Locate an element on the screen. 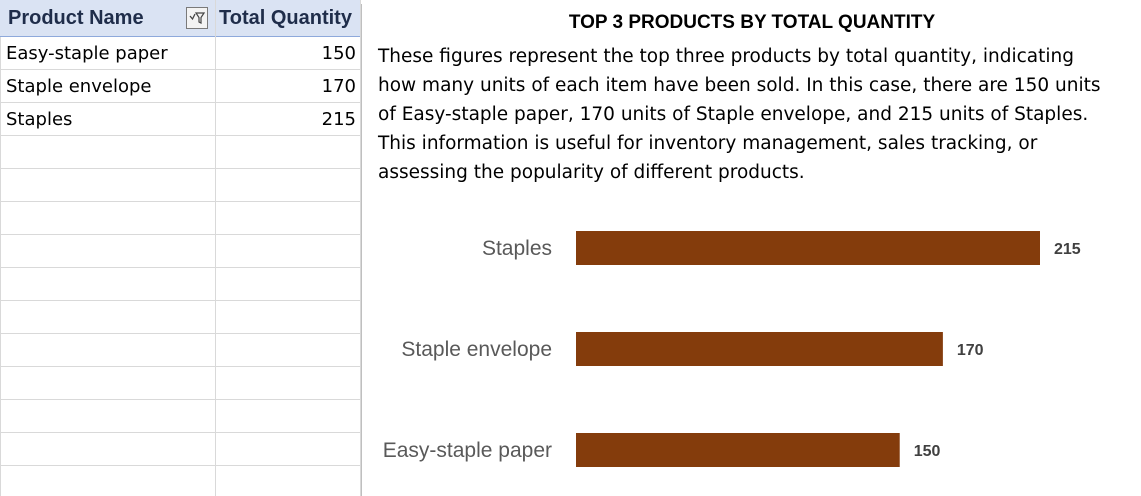  bar-value-label: 170 is located at coordinates (970, 350).